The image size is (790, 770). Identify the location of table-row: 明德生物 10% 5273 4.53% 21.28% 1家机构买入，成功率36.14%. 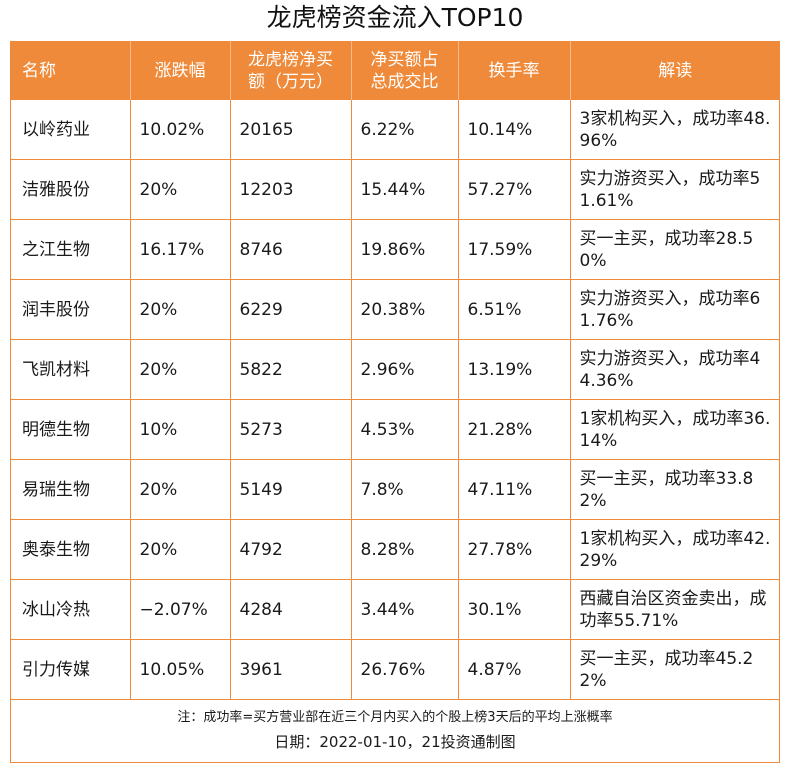
(395, 429).